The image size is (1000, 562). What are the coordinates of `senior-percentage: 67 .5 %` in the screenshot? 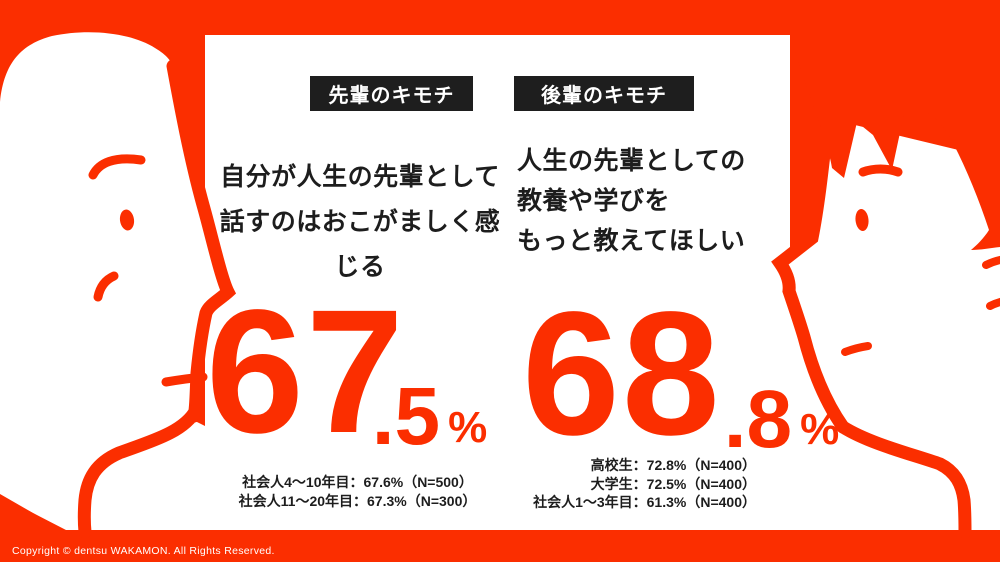 It's located at (346, 372).